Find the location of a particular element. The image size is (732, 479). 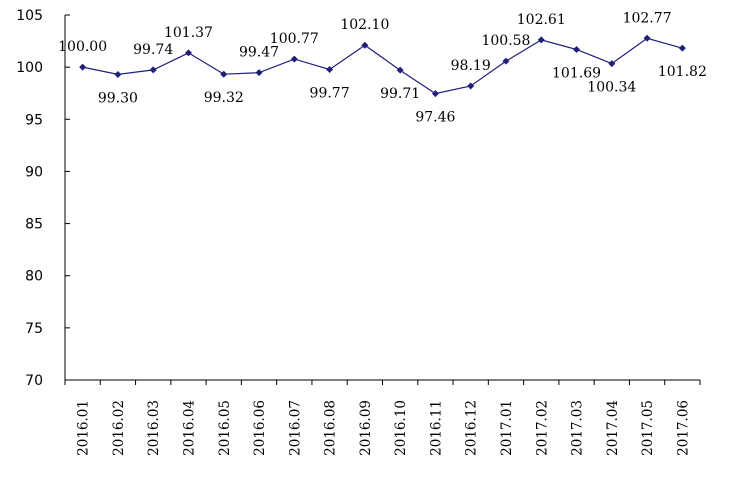

data-label: 97.46 is located at coordinates (435, 118).